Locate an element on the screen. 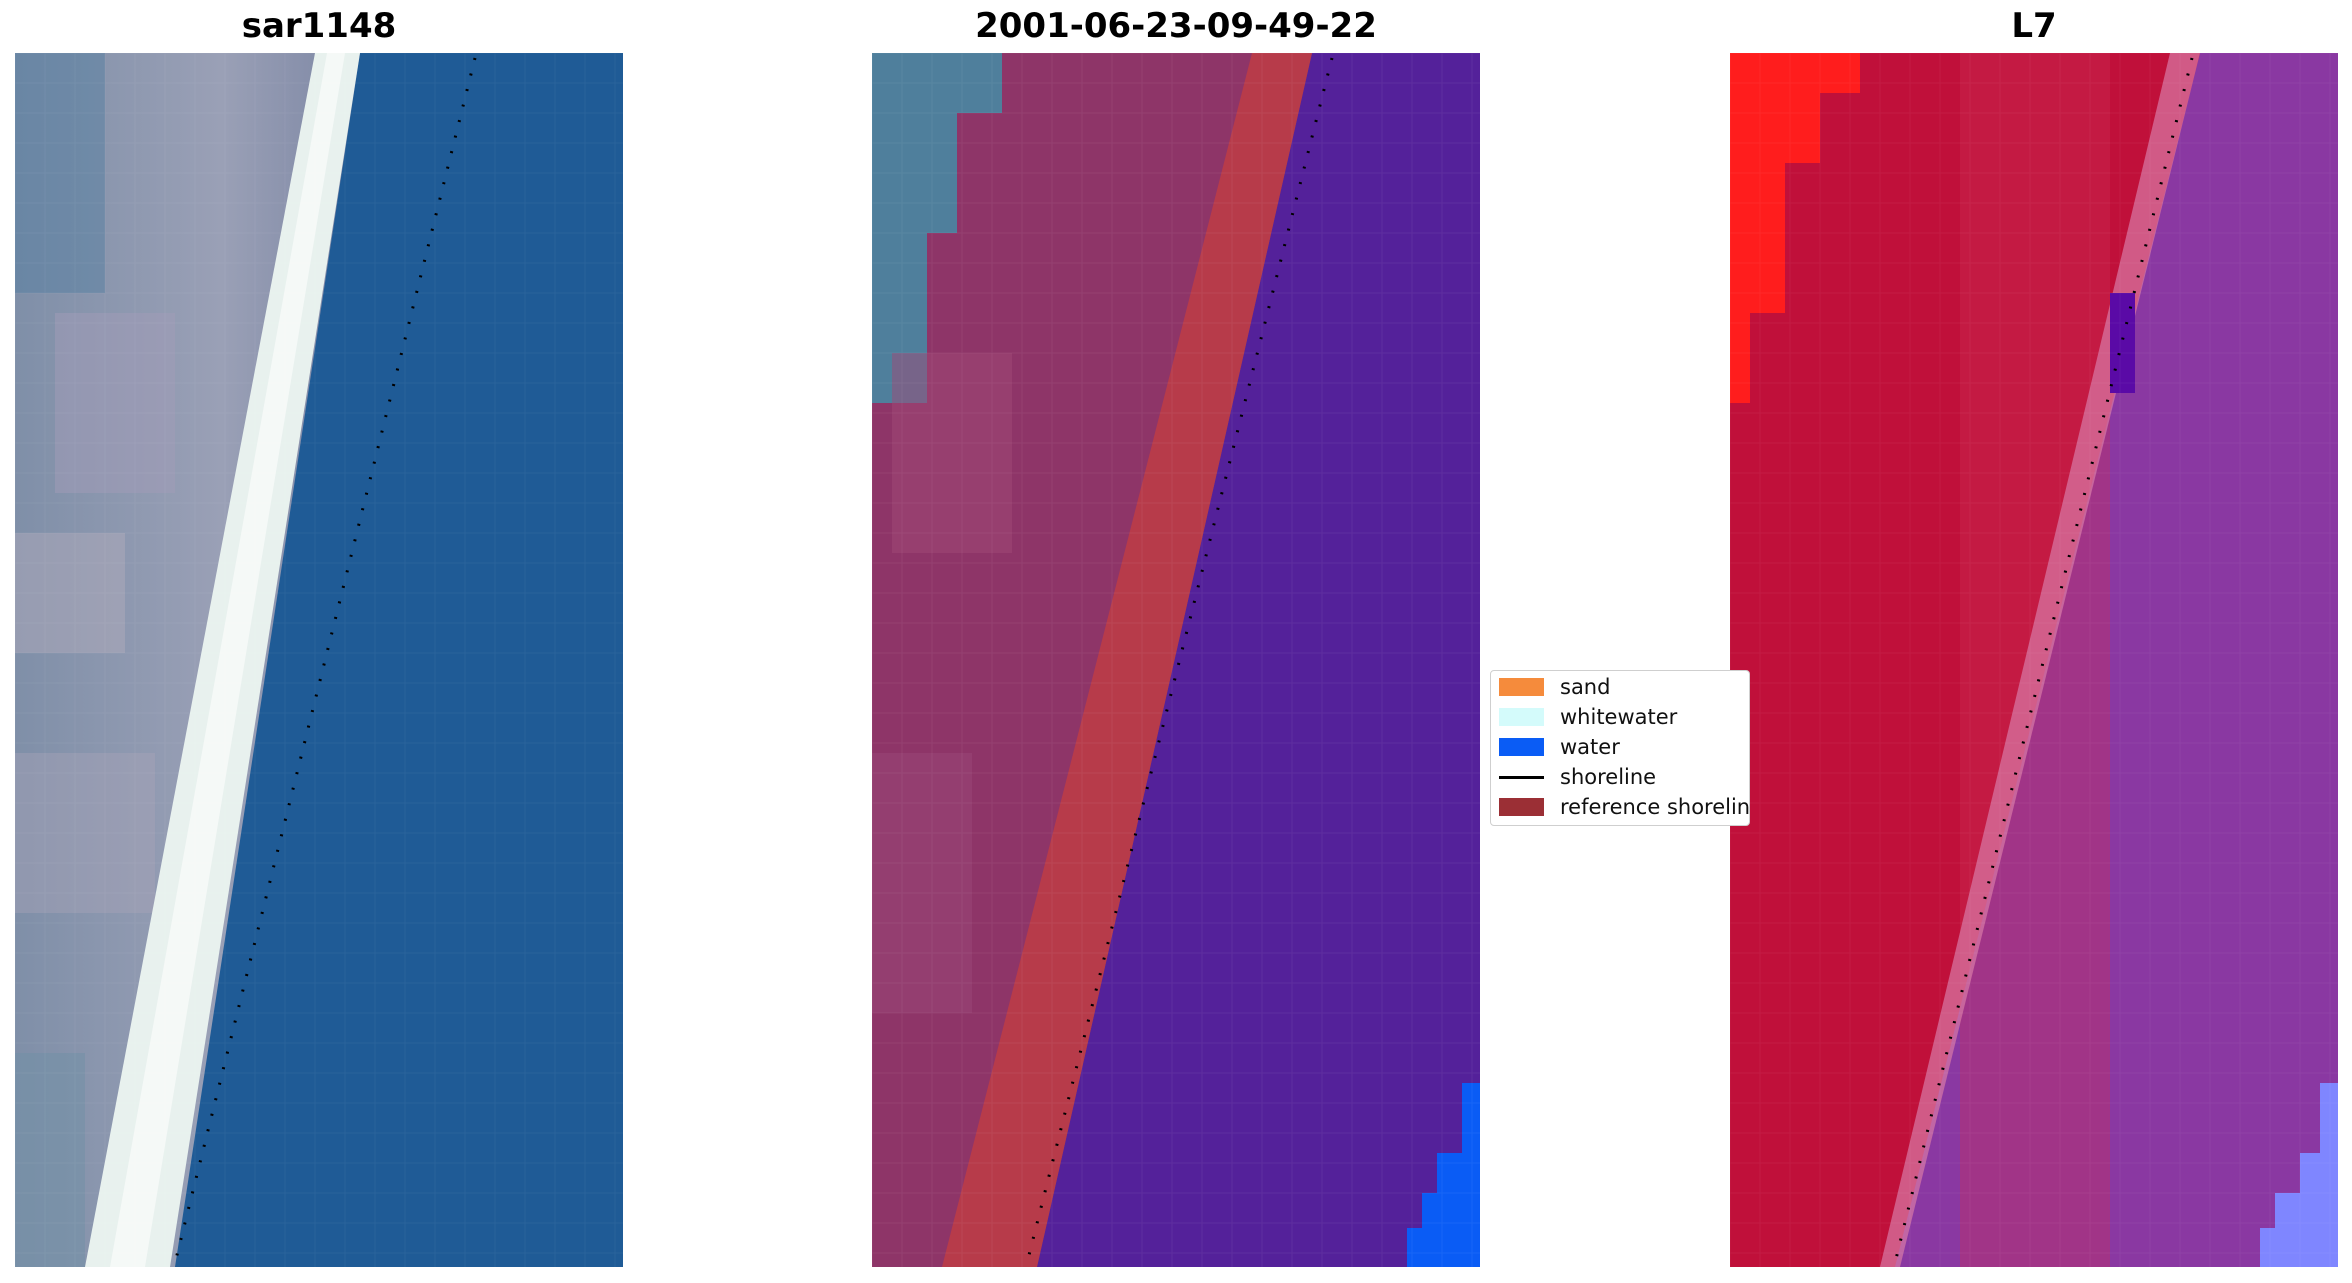  legend-item-sand: sand is located at coordinates (1554, 687).